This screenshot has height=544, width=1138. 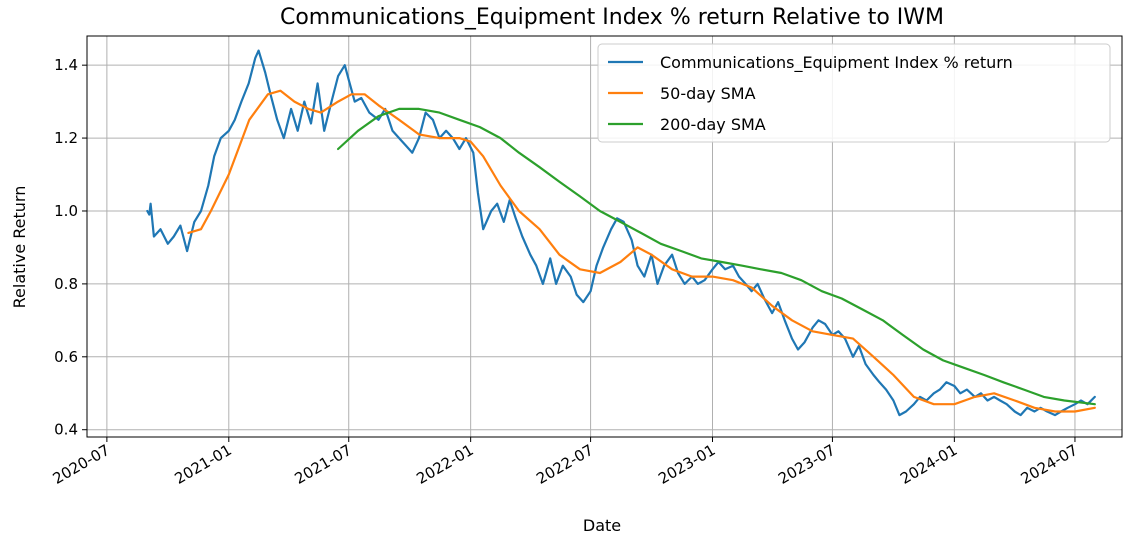 I want to click on x-tick-label: 2020-07, so click(x=81, y=464).